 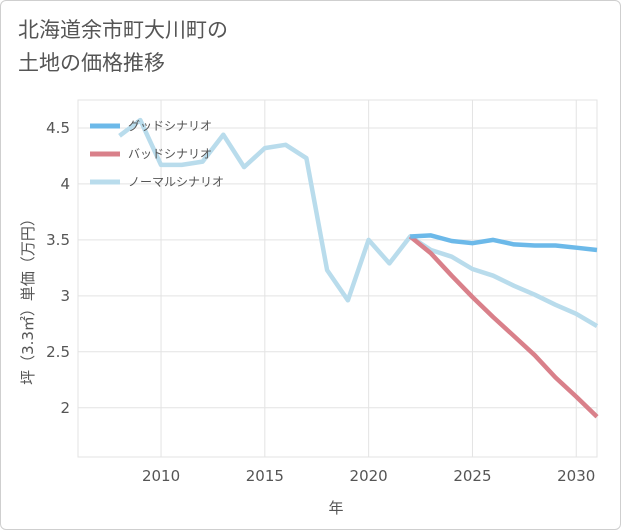 I want to click on legend-label: ノーマルシナリオ, so click(x=176, y=182).